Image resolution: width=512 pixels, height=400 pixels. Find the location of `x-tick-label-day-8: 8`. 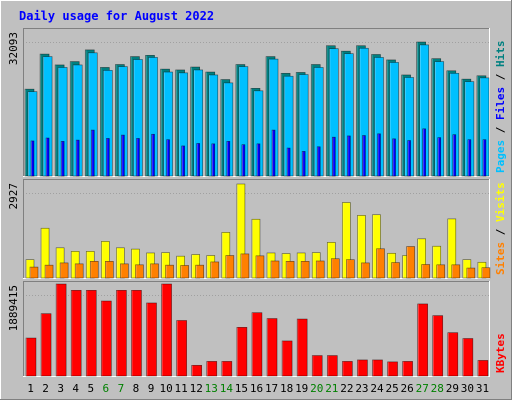

x-tick-label-day-8: 8 is located at coordinates (136, 388).